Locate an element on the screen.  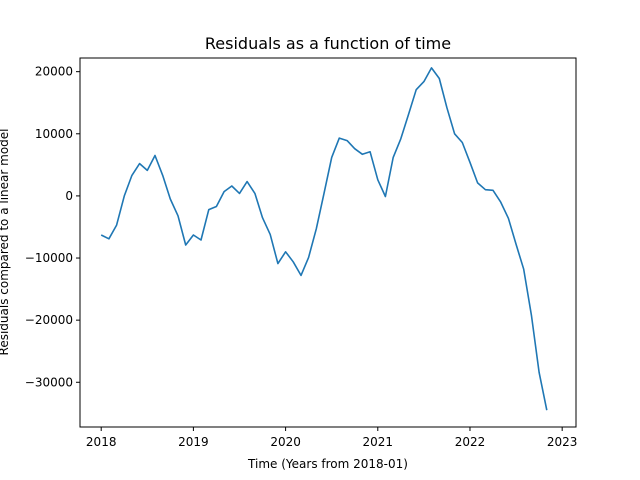
x-tick-label: 2021 is located at coordinates (378, 442).